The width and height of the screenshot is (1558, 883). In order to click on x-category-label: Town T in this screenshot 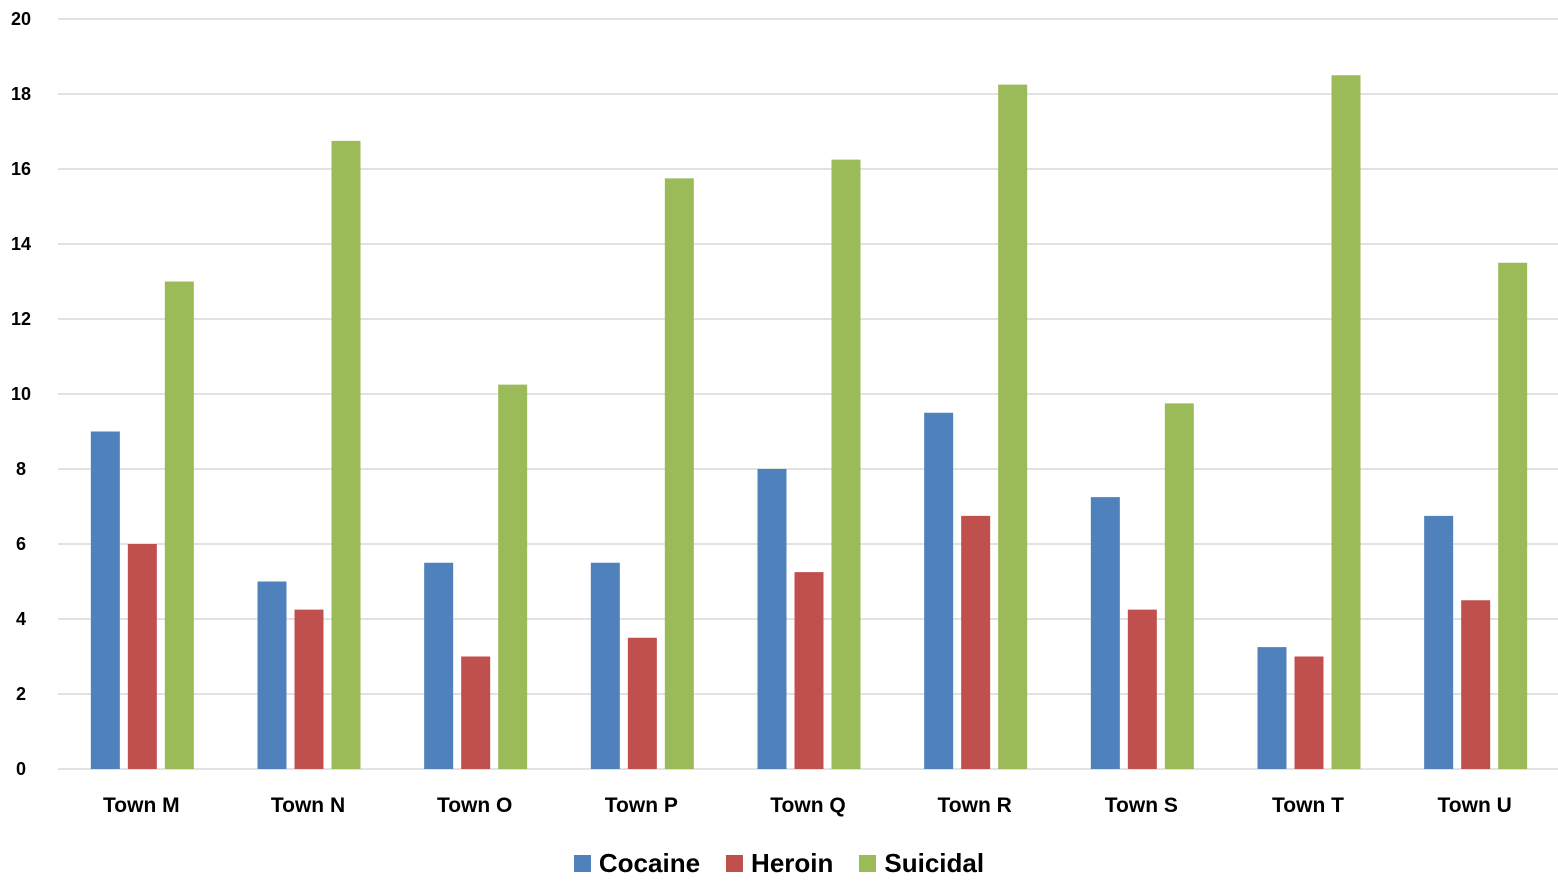, I will do `click(1308, 805)`.